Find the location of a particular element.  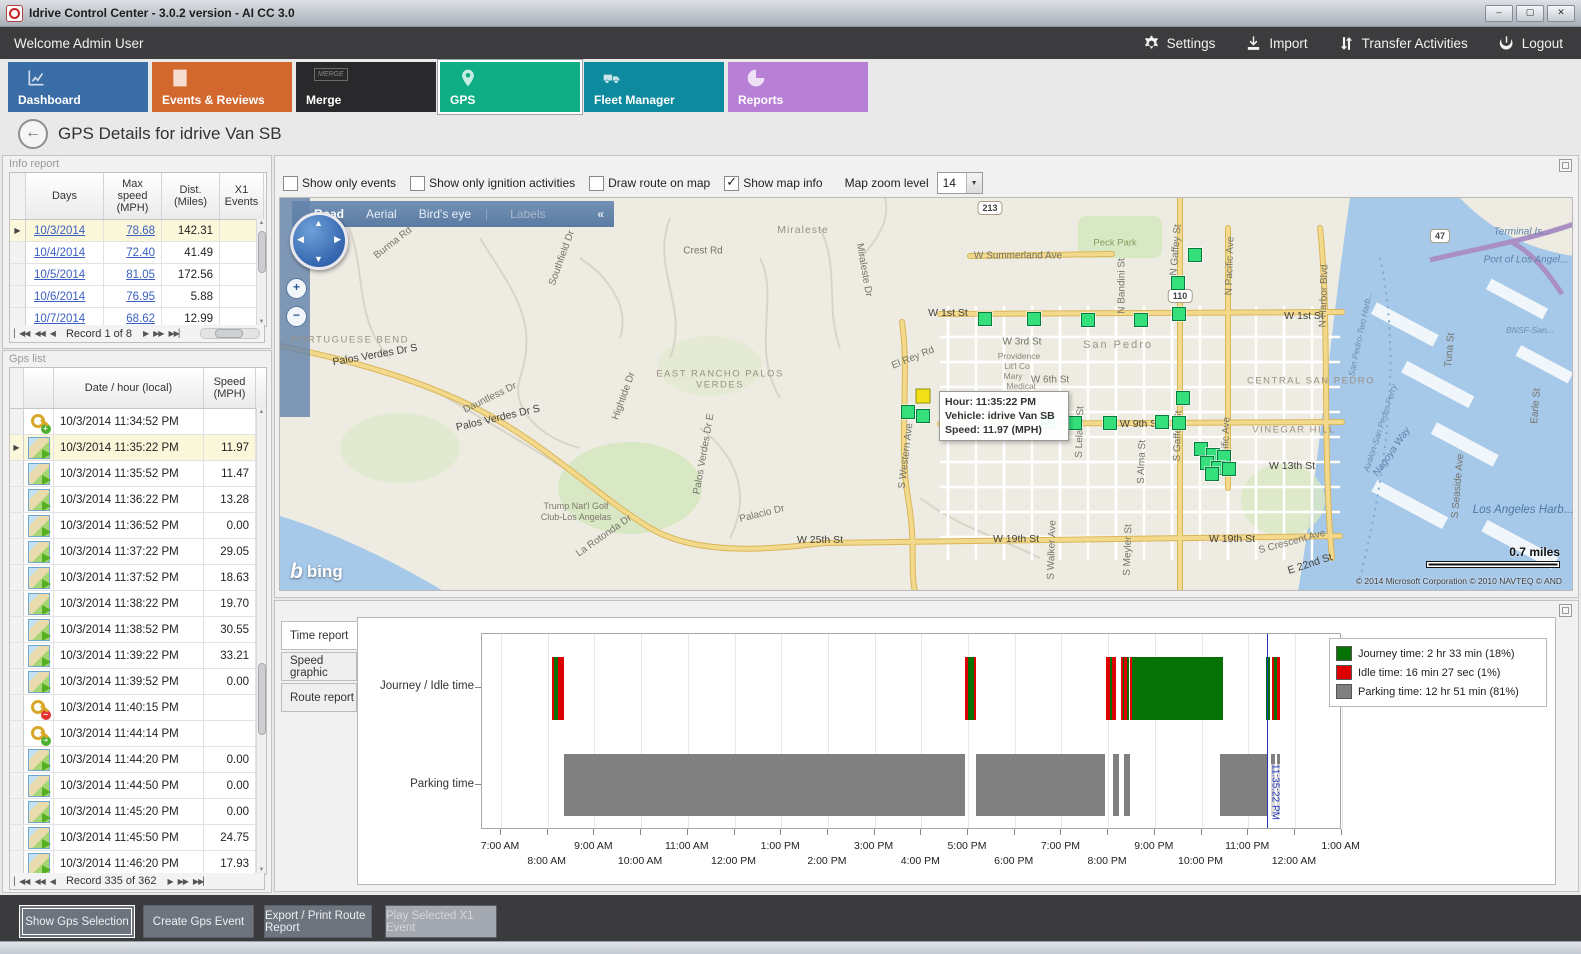

table-row: 10/7/2014 68.62 12.99 is located at coordinates (138, 317).